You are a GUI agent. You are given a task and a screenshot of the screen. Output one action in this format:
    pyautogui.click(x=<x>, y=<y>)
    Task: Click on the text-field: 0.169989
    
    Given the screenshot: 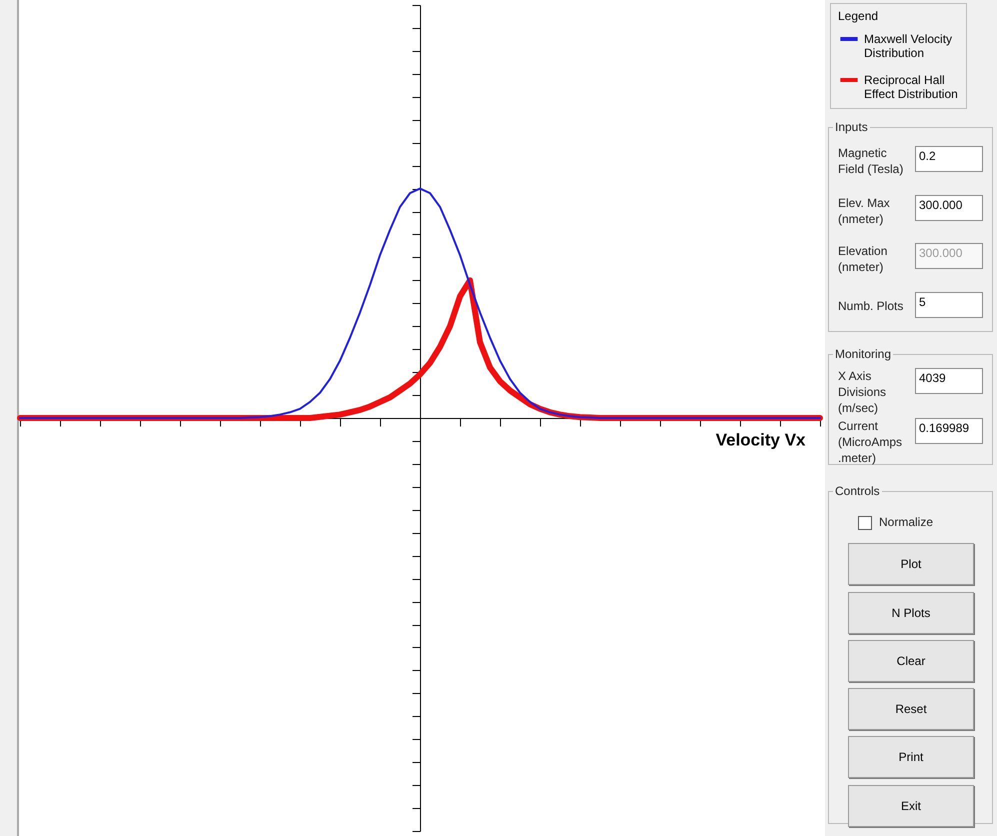 What is the action you would take?
    pyautogui.click(x=949, y=431)
    